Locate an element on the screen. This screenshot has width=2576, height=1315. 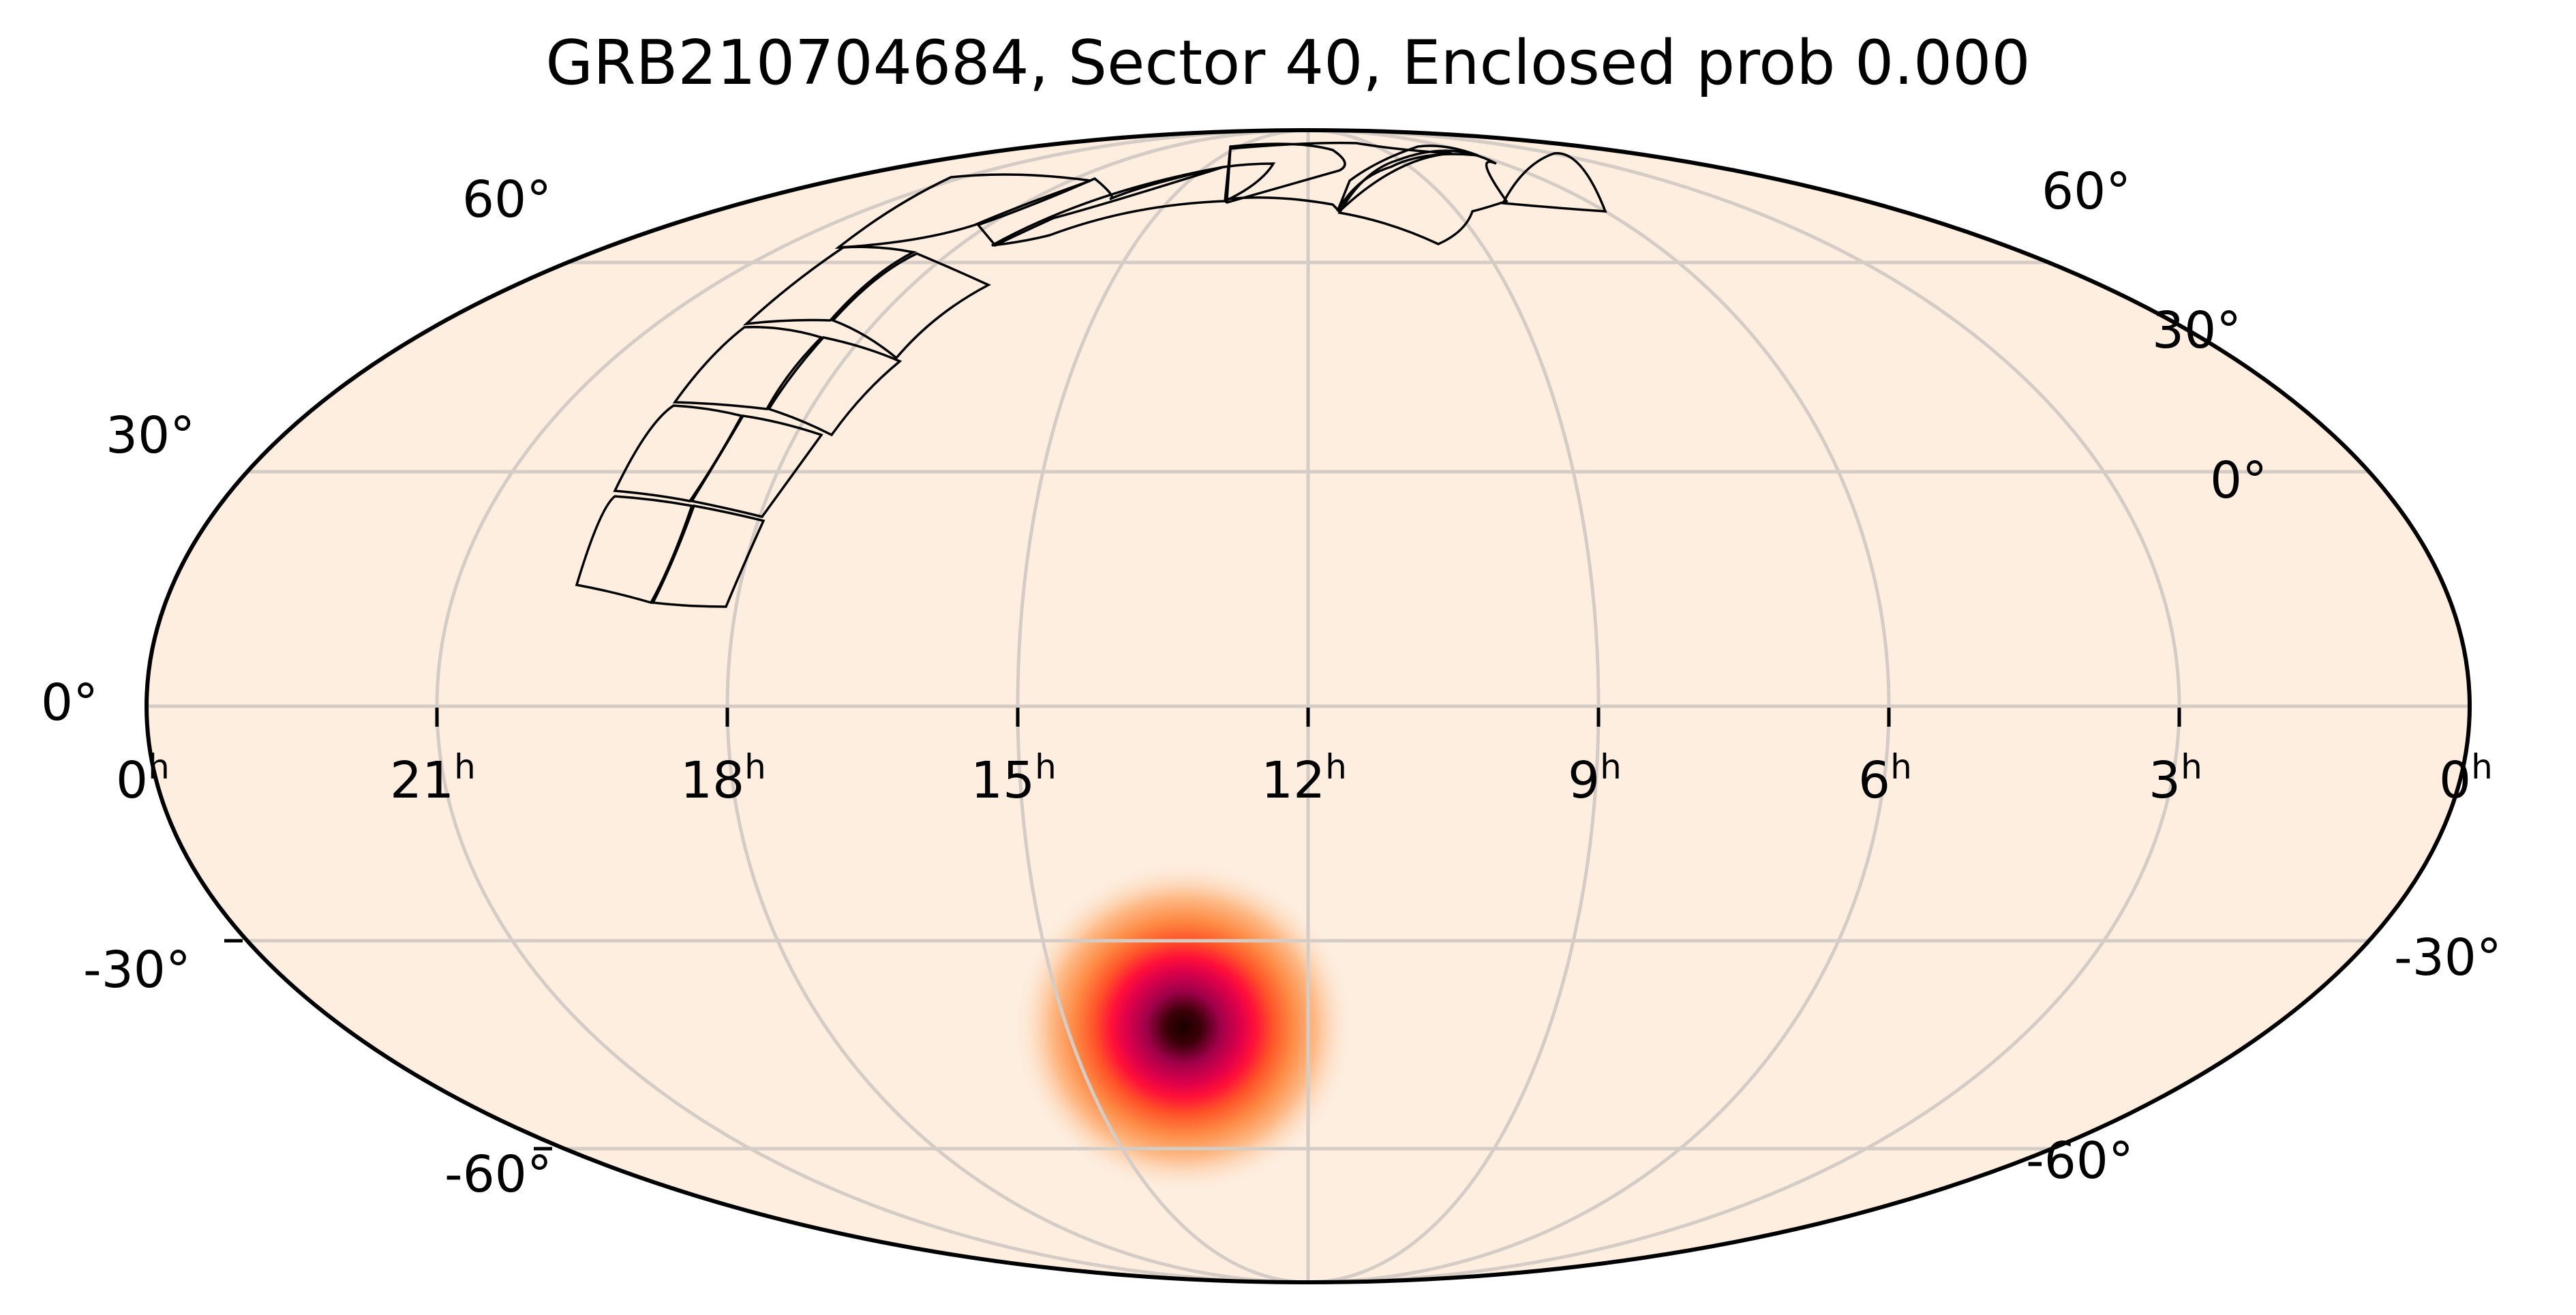
dec-label-right-m60: -60° is located at coordinates (2080, 1161).